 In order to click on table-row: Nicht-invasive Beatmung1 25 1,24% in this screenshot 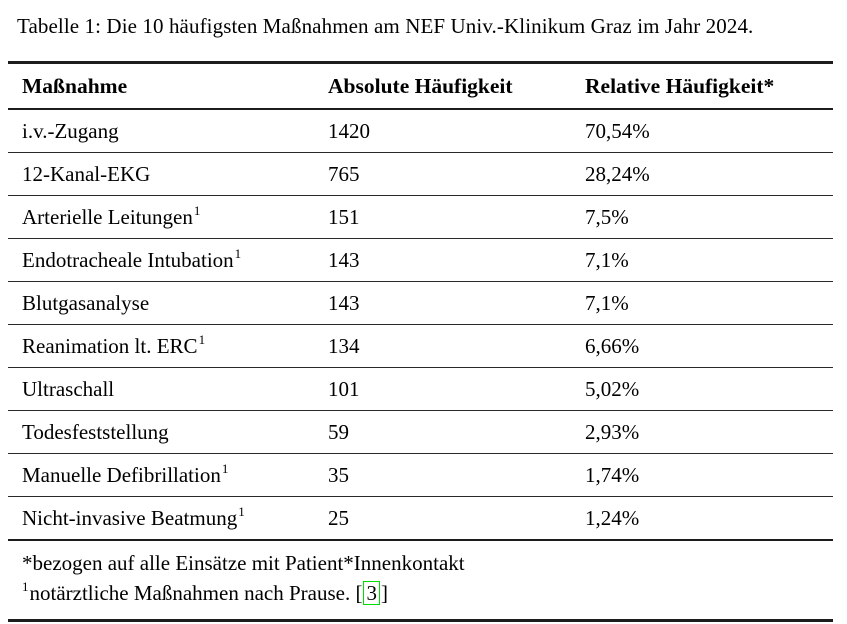, I will do `click(420, 518)`.